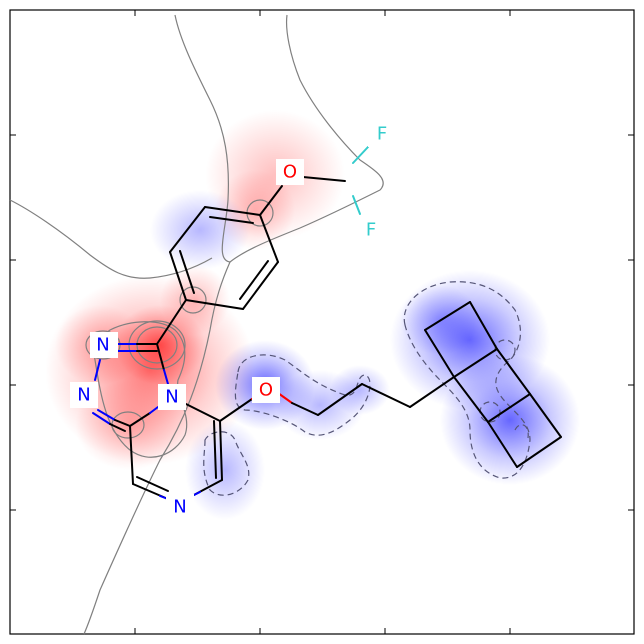 The height and width of the screenshot is (644, 644). Describe the element at coordinates (83, 395) in the screenshot. I see `atom-n2: N` at that location.